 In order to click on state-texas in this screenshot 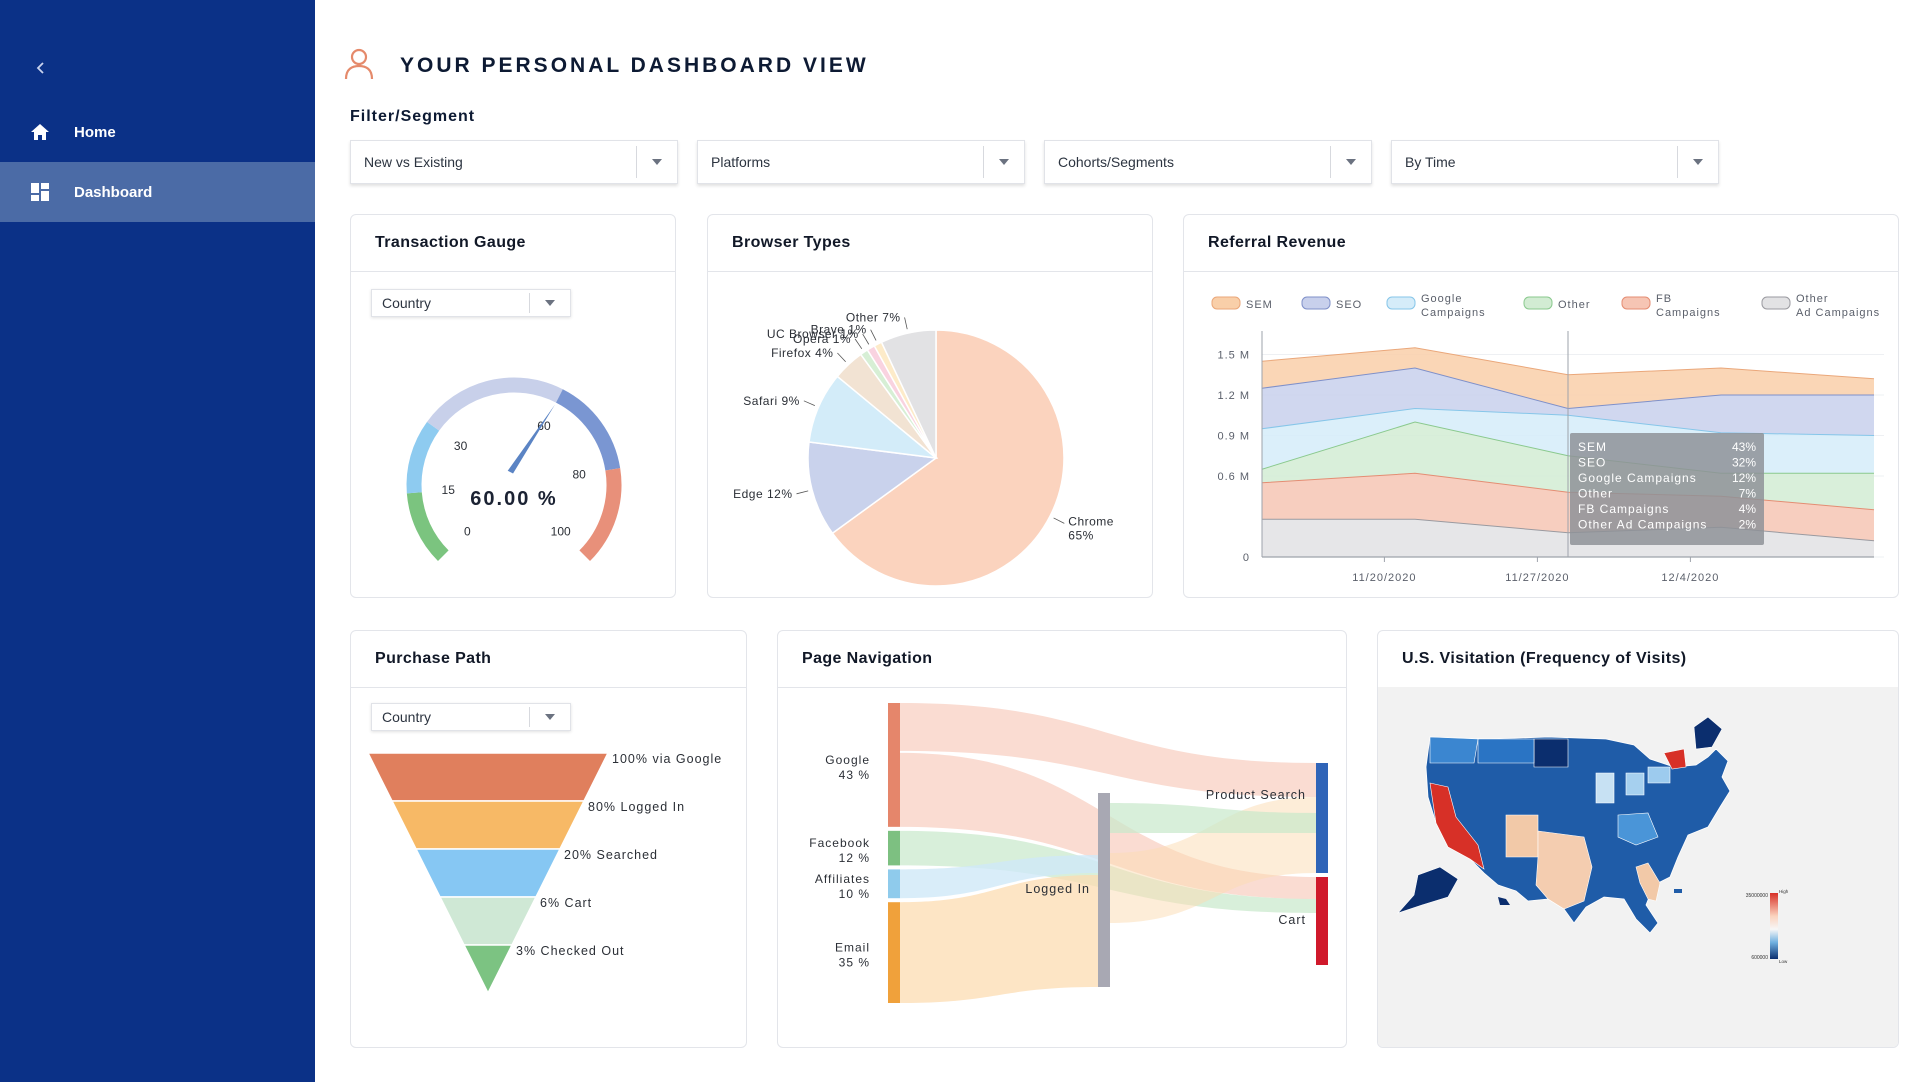, I will do `click(1564, 870)`.